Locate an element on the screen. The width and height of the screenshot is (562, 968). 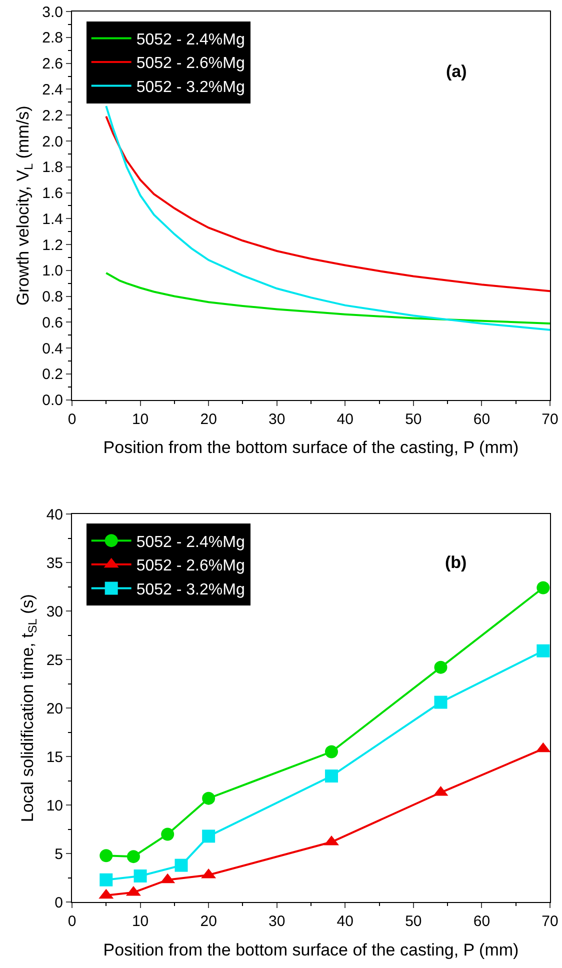
annotation: (a) is located at coordinates (456, 71).